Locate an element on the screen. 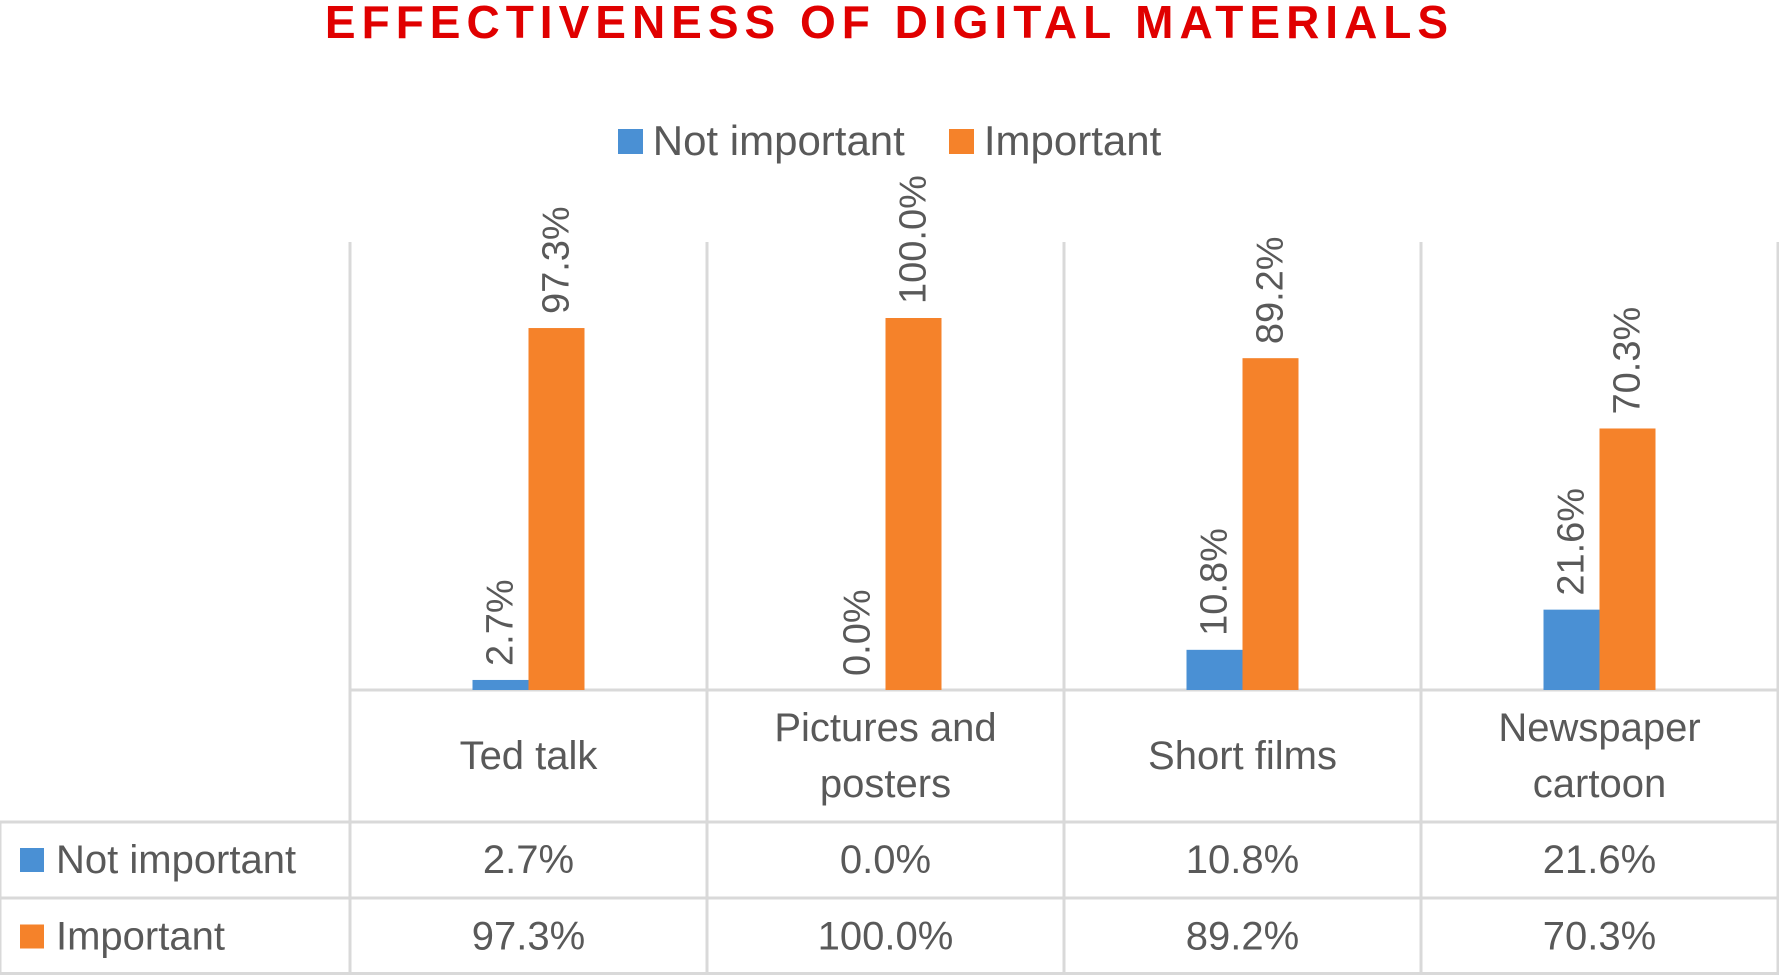 Image resolution: width=1779 pixels, height=975 pixels. data-label: 89.2% is located at coordinates (1271, 290).